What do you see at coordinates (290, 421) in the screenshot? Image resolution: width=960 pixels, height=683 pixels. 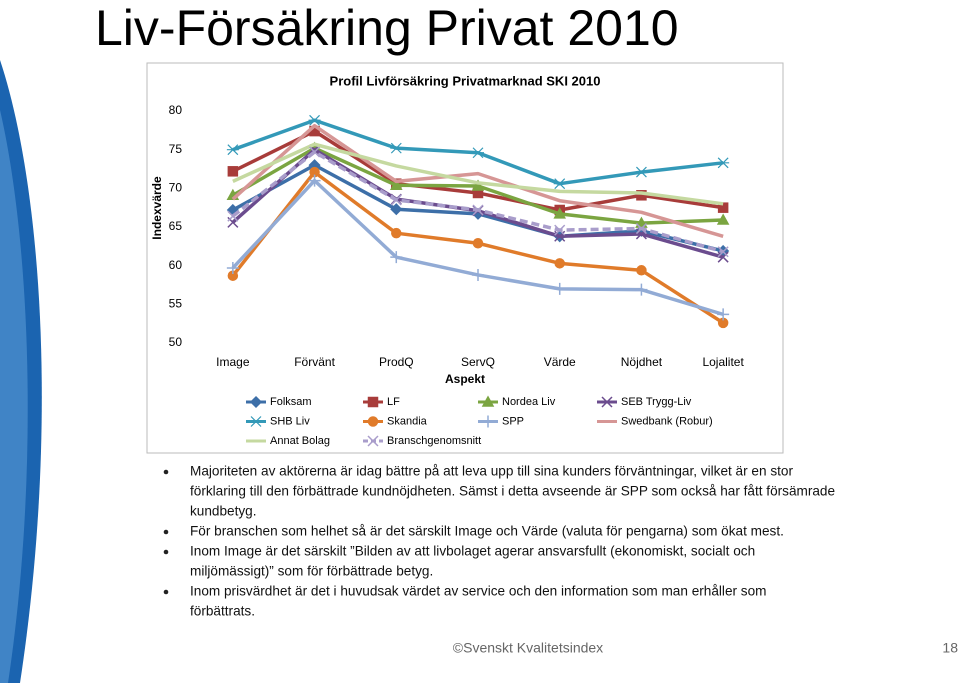 I see `legend-label: SHB Liv` at bounding box center [290, 421].